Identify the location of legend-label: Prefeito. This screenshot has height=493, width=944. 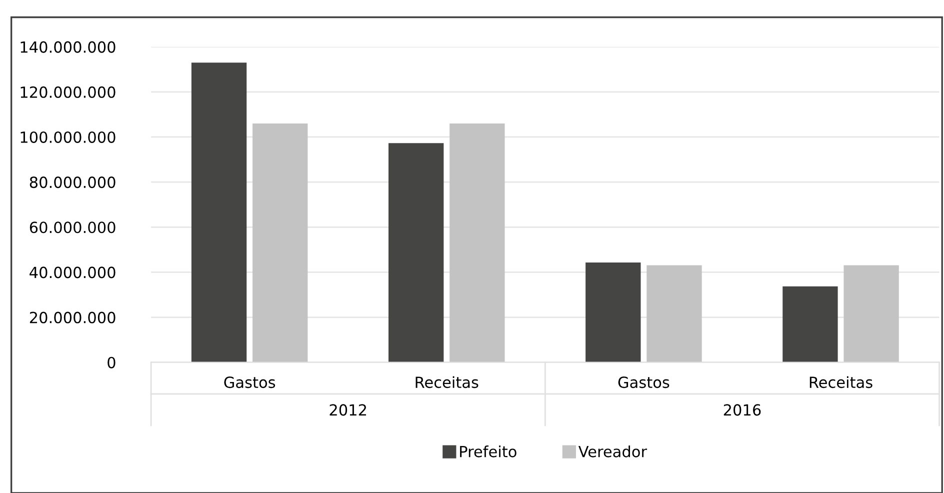
(488, 452).